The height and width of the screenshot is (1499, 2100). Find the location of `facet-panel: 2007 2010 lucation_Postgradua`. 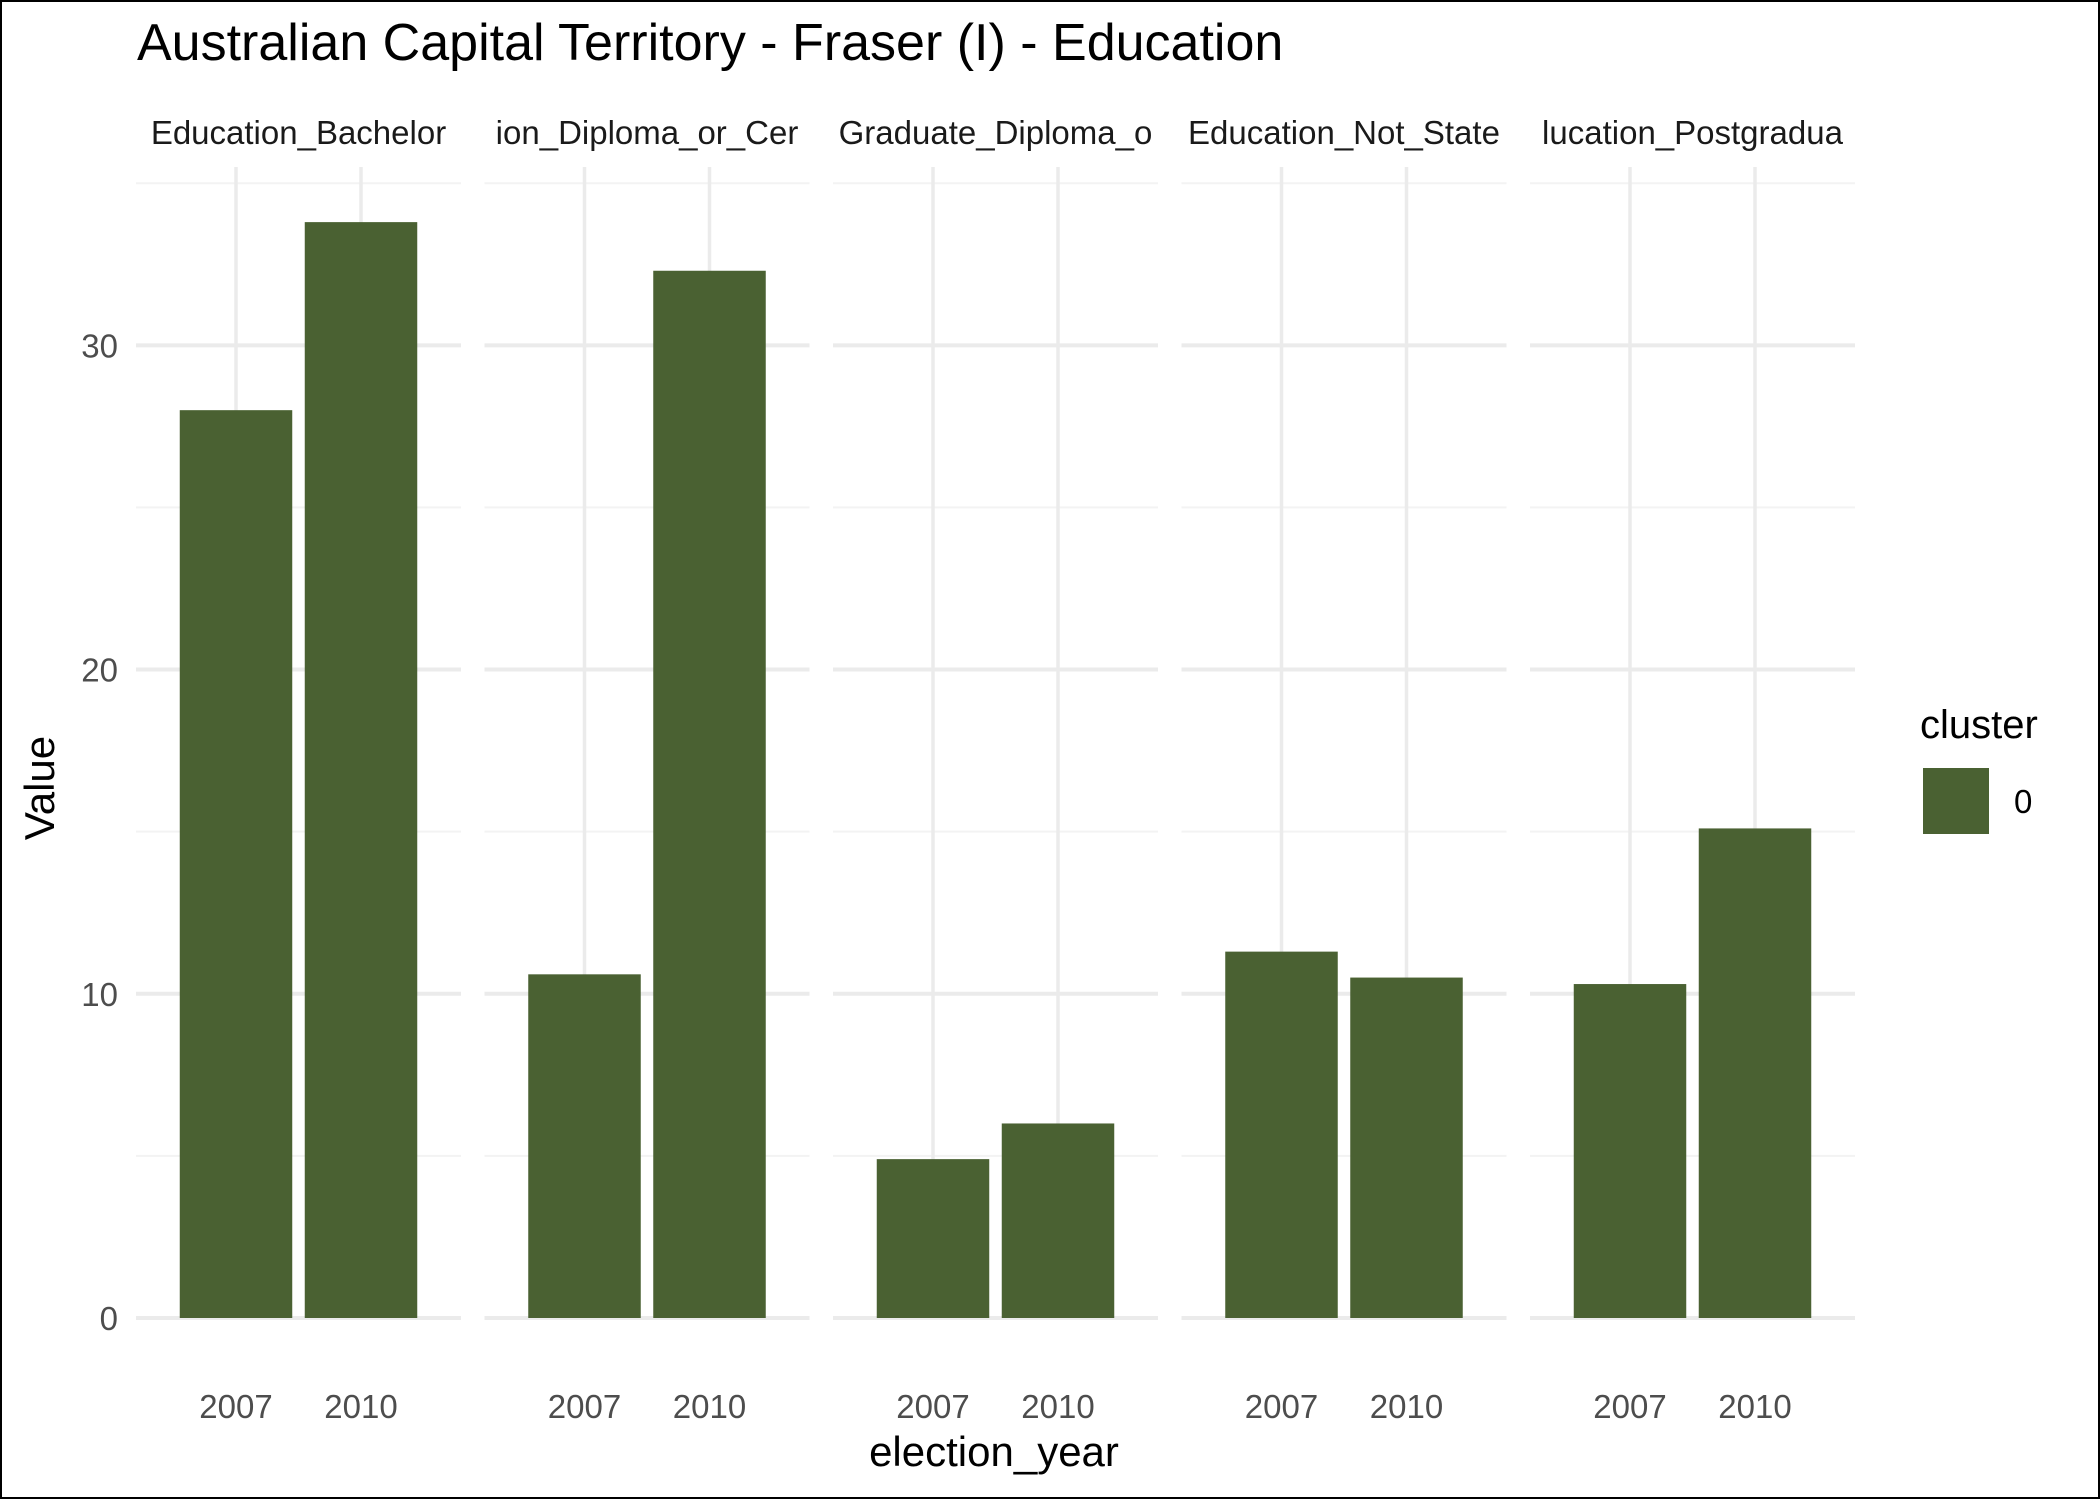

facet-panel: 2007 2010 lucation_Postgradua is located at coordinates (1692, 769).